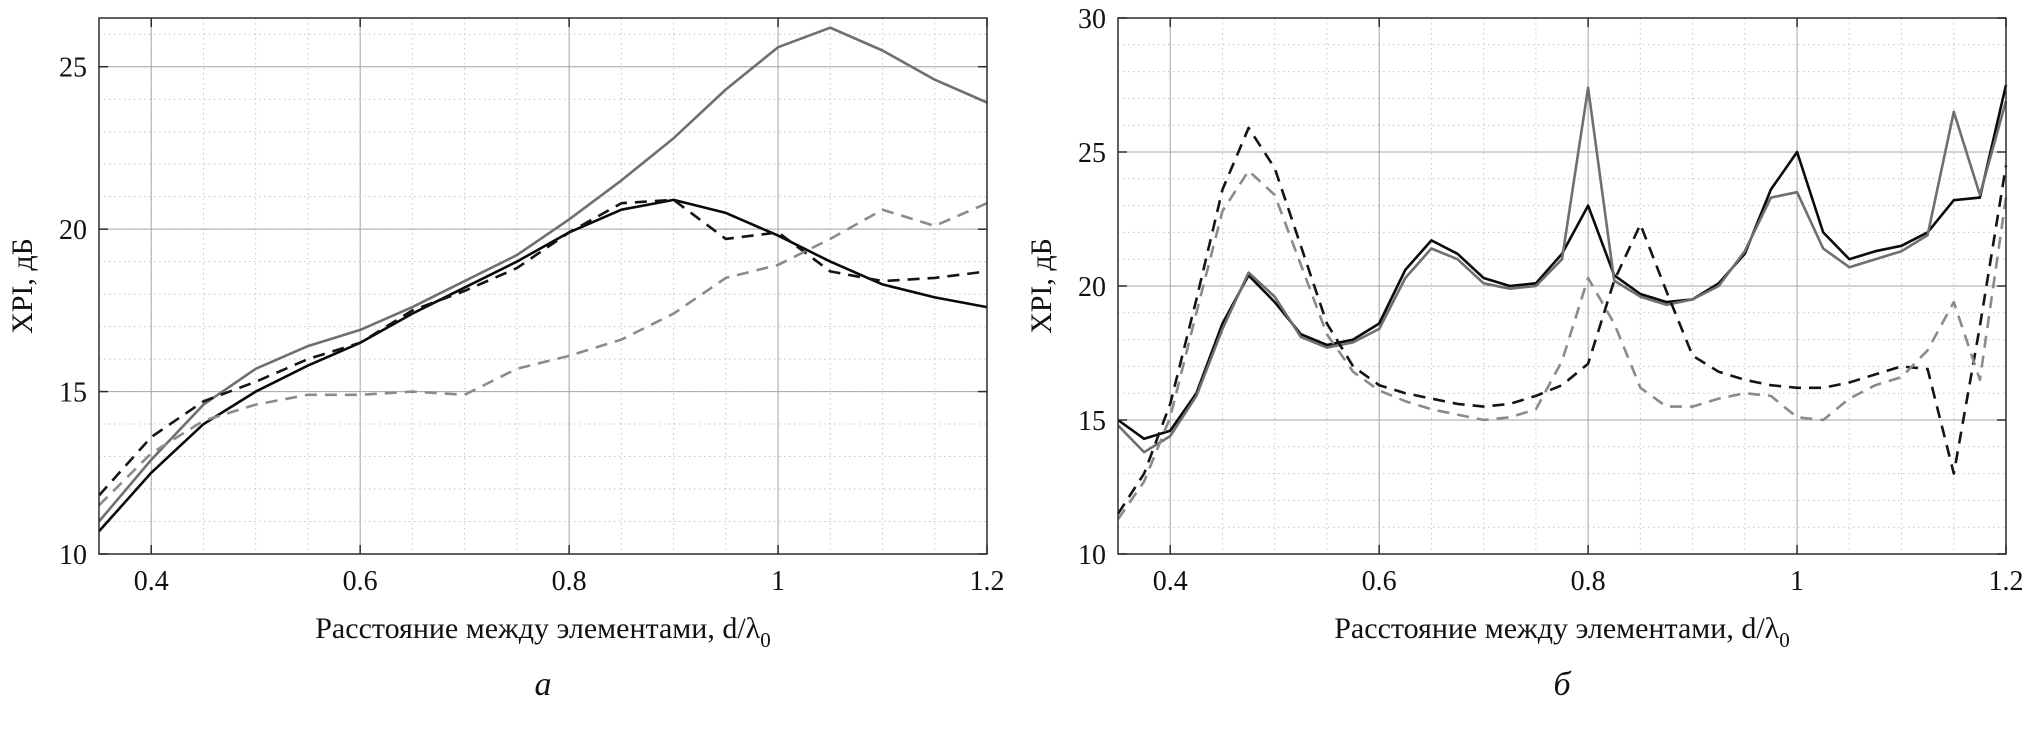 The width and height of the screenshot is (2031, 753). What do you see at coordinates (1092, 19) in the screenshot?
I see `y-tick-label: 30` at bounding box center [1092, 19].